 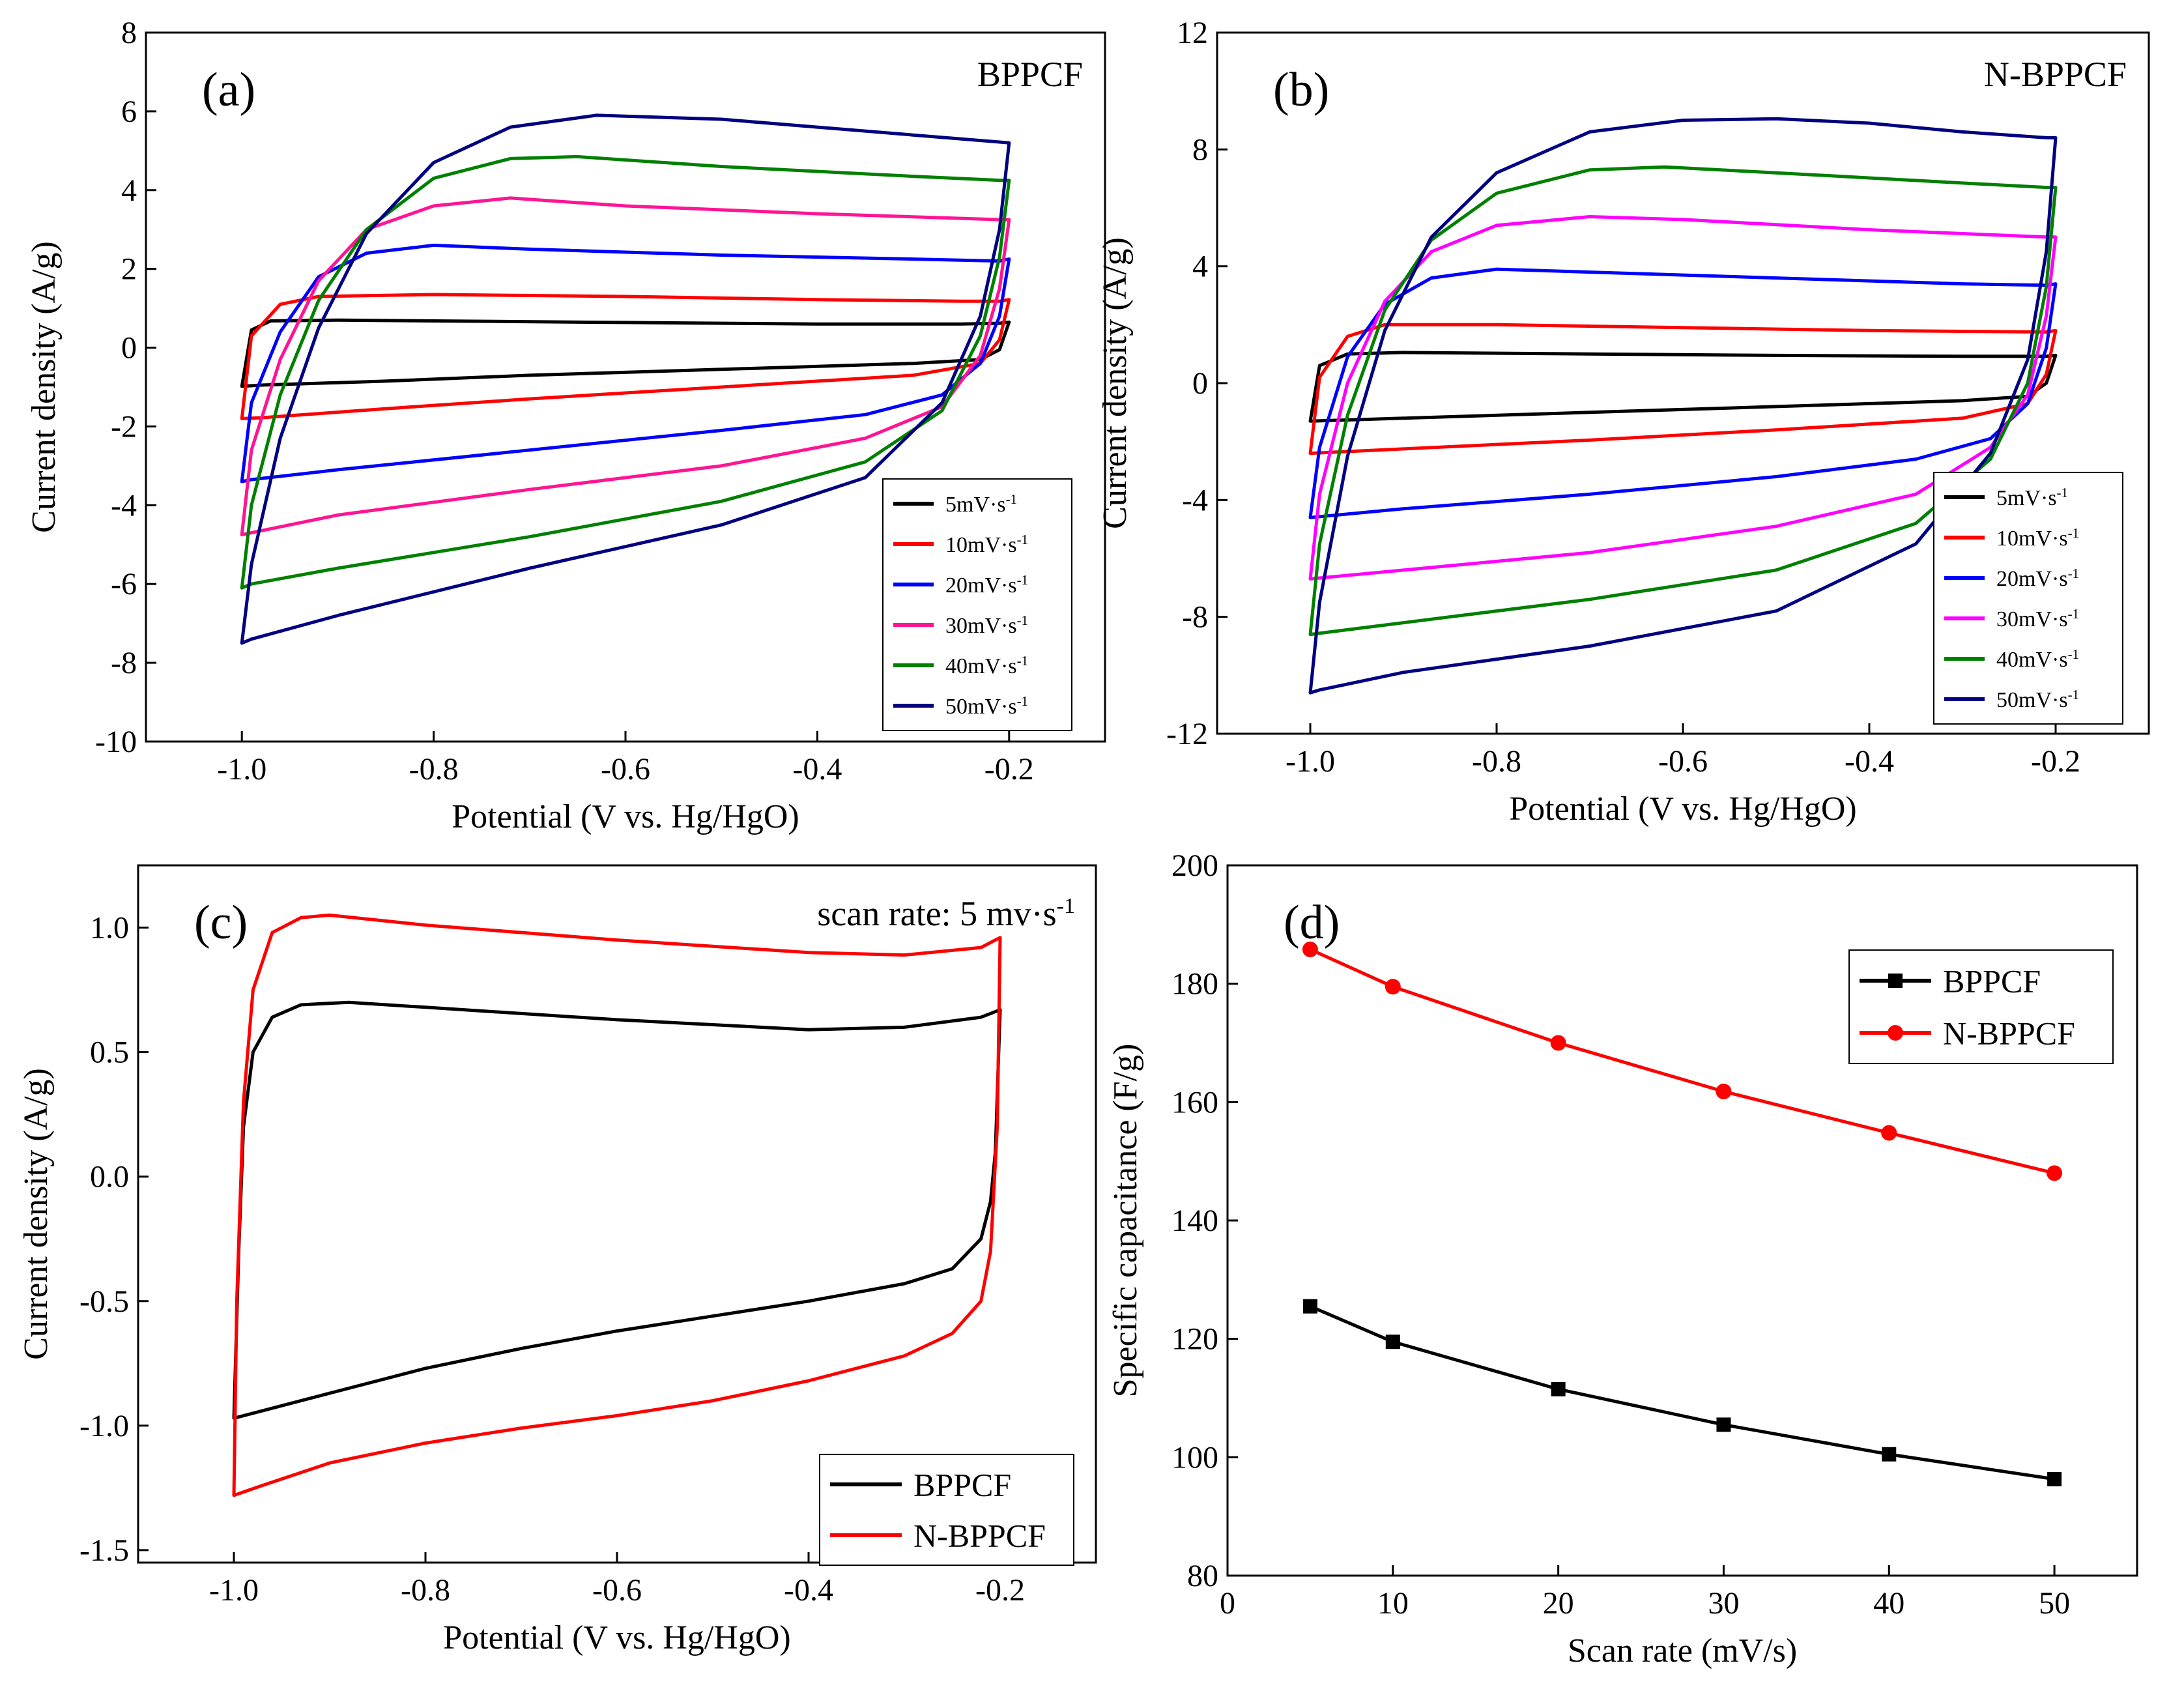 What do you see at coordinates (1202, 1576) in the screenshot?
I see `y-tick-label: 80` at bounding box center [1202, 1576].